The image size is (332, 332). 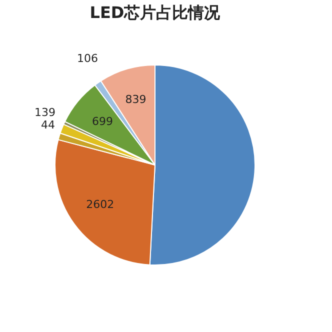 I want to click on data-label: 106, so click(x=87, y=59).